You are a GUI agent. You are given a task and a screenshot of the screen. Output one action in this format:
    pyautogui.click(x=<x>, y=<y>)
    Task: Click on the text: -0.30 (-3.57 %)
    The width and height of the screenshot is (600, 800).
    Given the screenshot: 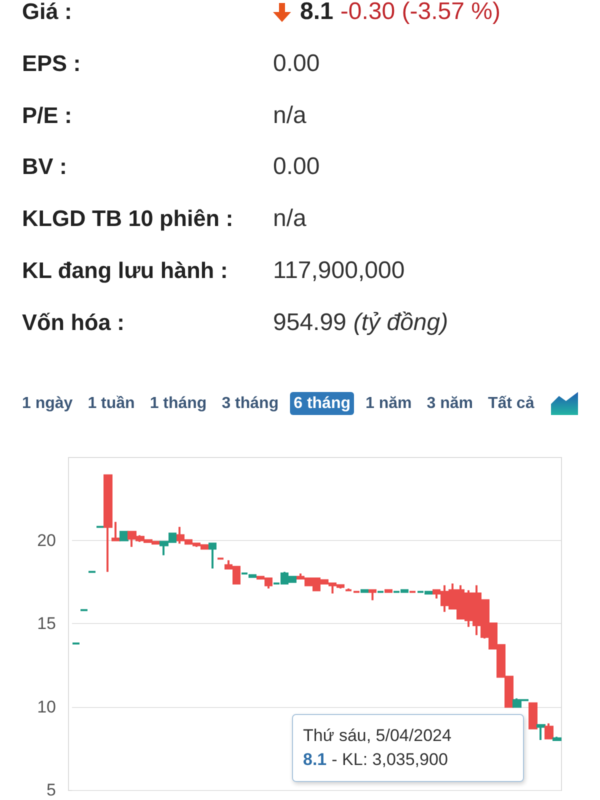 What is the action you would take?
    pyautogui.click(x=420, y=13)
    